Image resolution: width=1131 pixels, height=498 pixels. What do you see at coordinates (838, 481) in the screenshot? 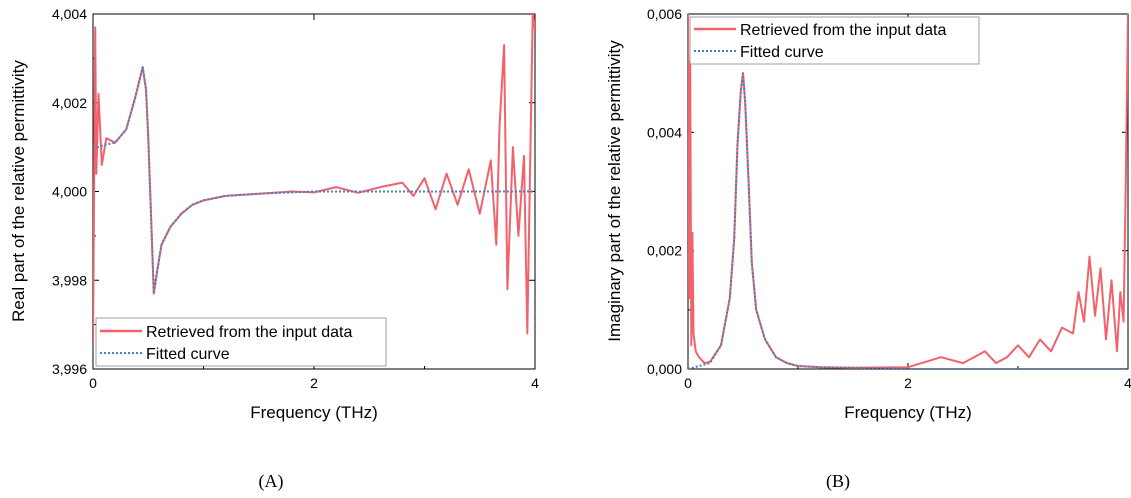
I see `caption-b: (B)` at bounding box center [838, 481].